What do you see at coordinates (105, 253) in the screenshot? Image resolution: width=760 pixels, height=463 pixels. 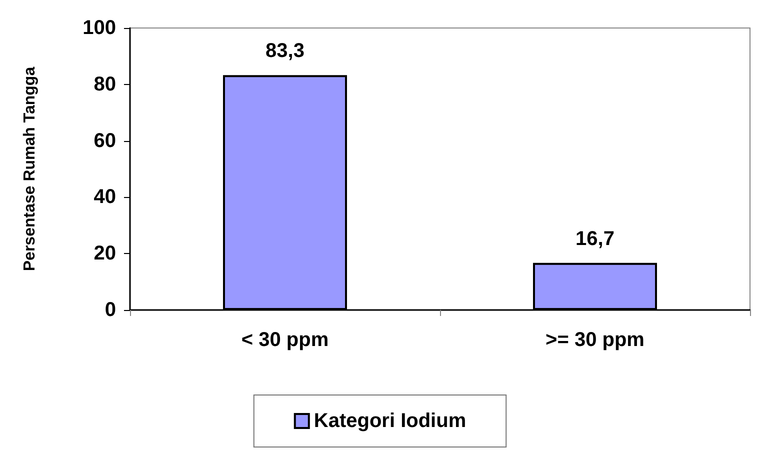 I see `y-tick-label: 20` at bounding box center [105, 253].